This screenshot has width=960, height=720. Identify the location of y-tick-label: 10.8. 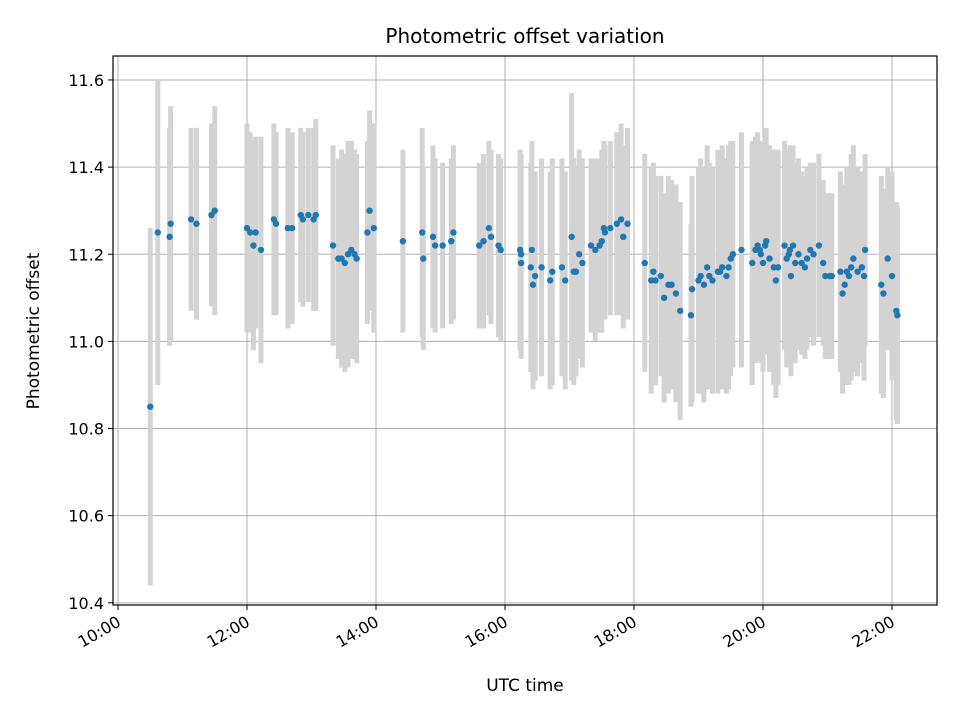
(86, 429).